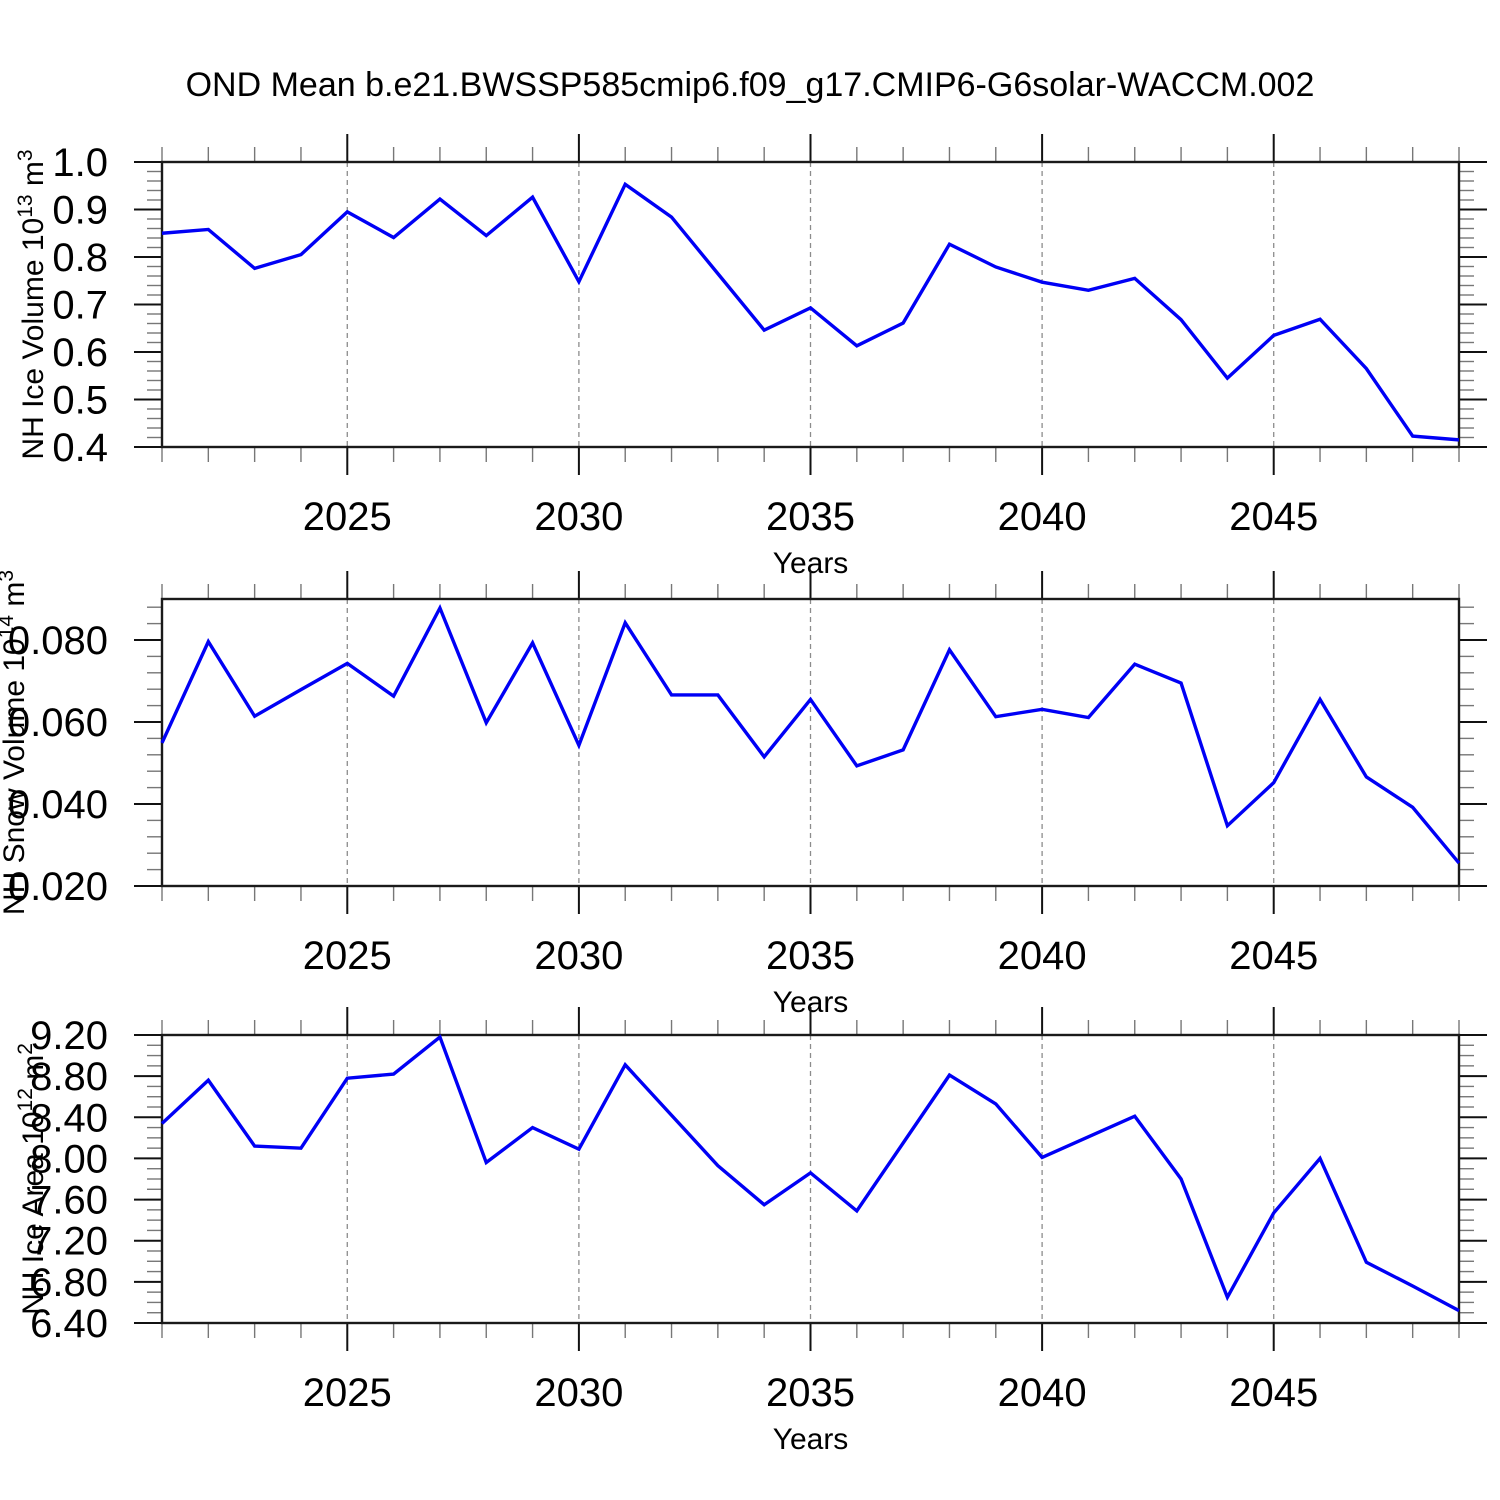 The width and height of the screenshot is (1500, 1500). I want to click on y-tick-label: 0.080, so click(58, 641).